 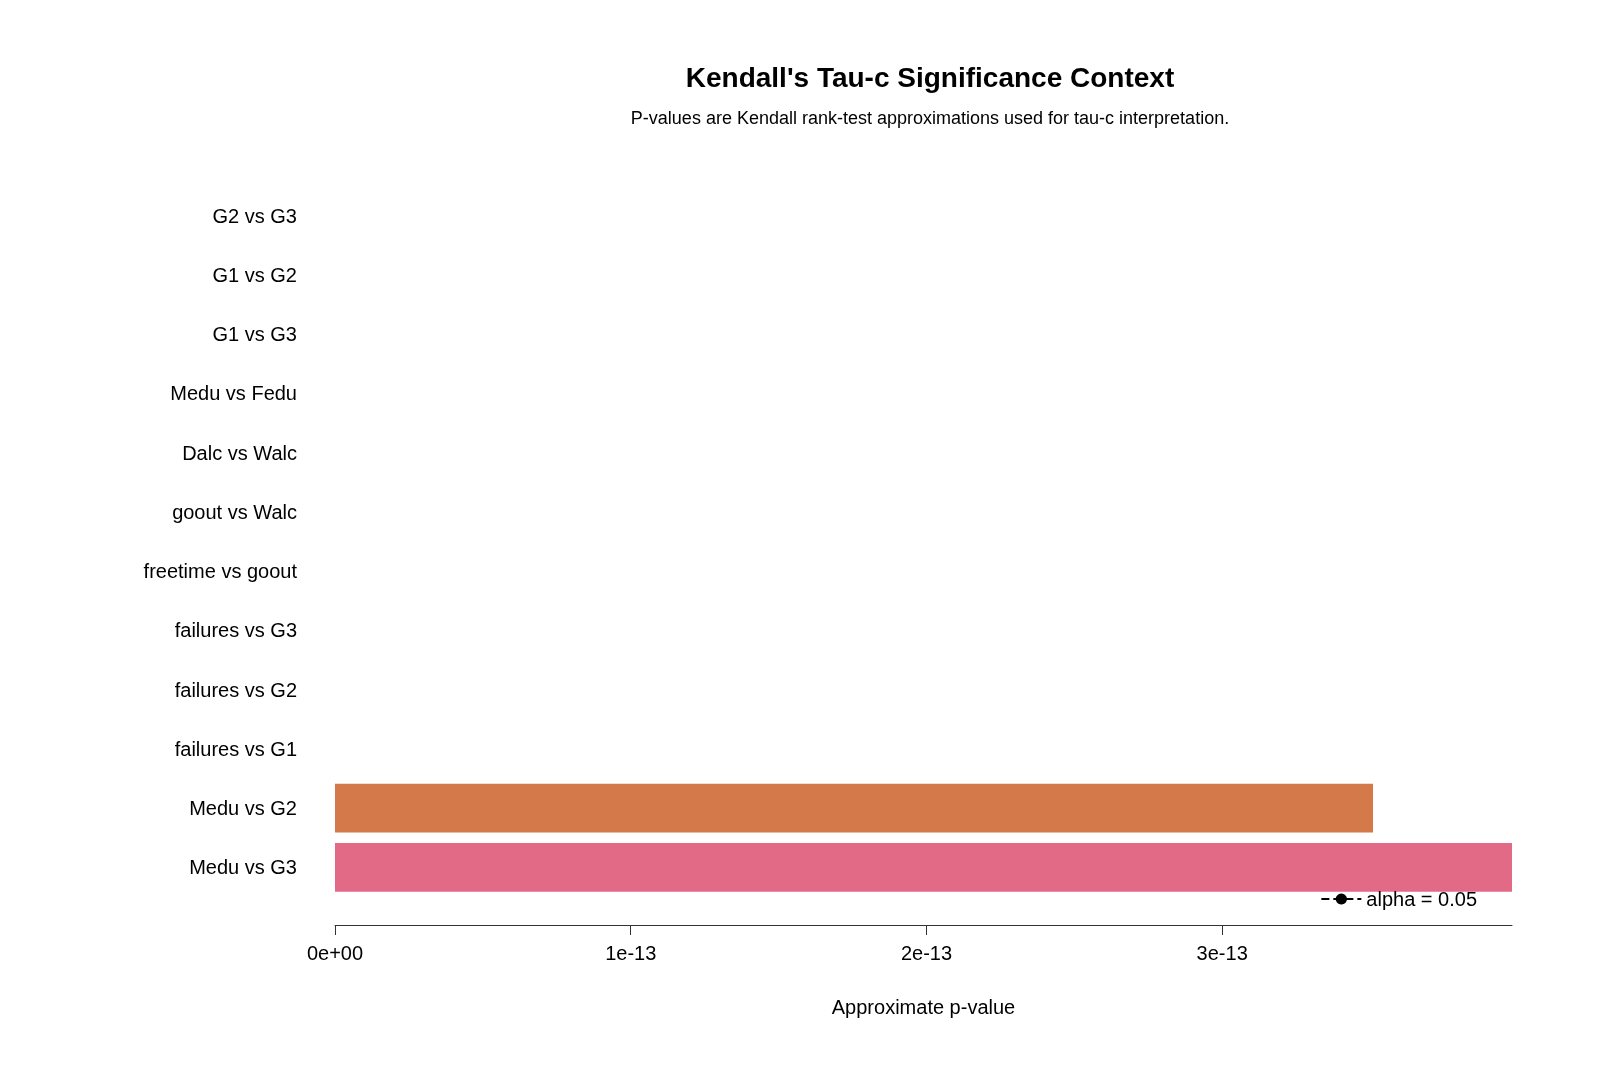 What do you see at coordinates (631, 953) in the screenshot?
I see `x-tick-label: 1e-13` at bounding box center [631, 953].